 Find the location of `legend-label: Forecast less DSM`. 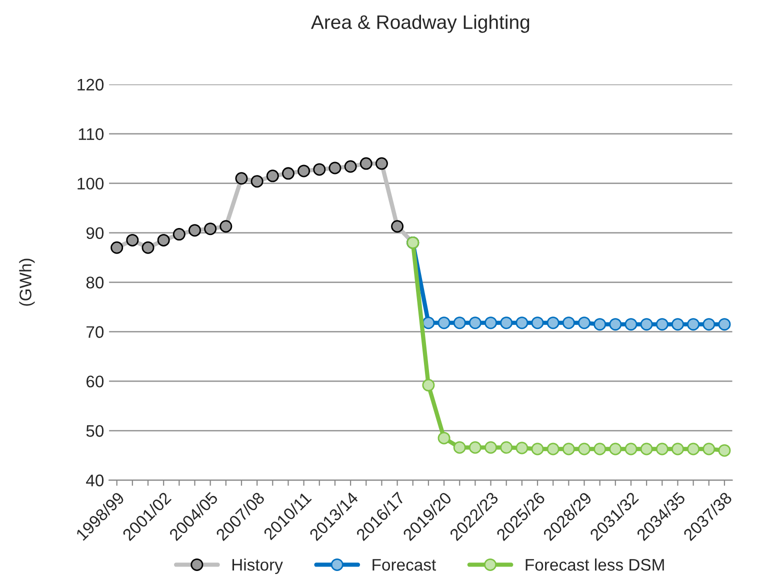

legend-label: Forecast less DSM is located at coordinates (595, 564).